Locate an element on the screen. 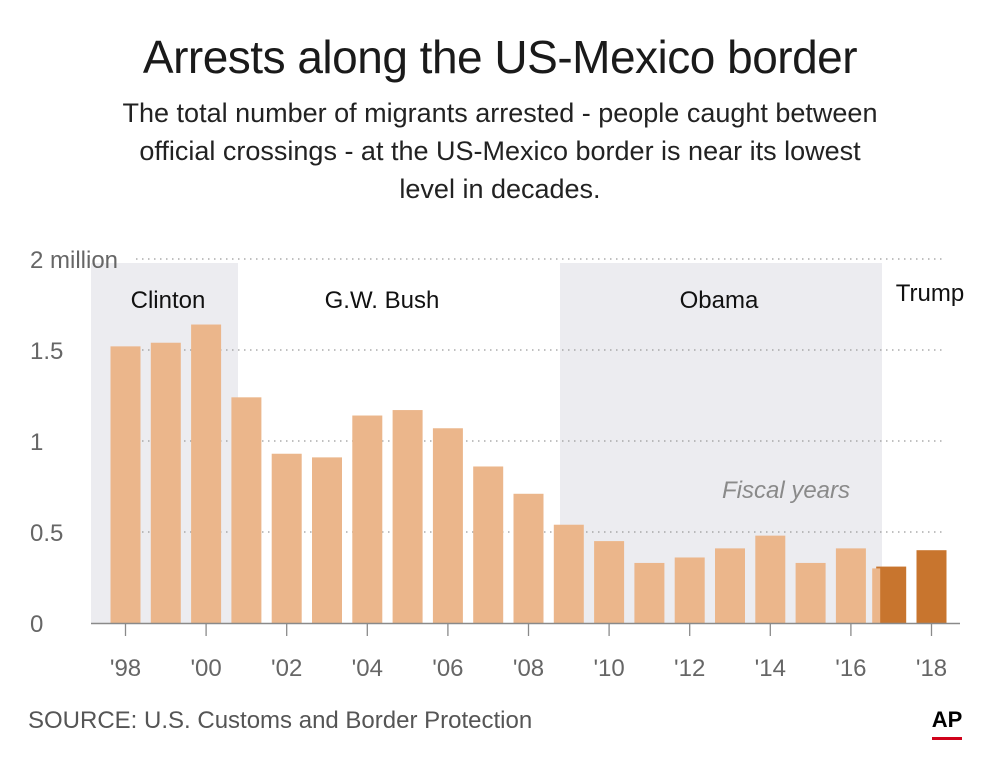 The width and height of the screenshot is (1000, 772). administration-label: G.W. Bush is located at coordinates (382, 300).